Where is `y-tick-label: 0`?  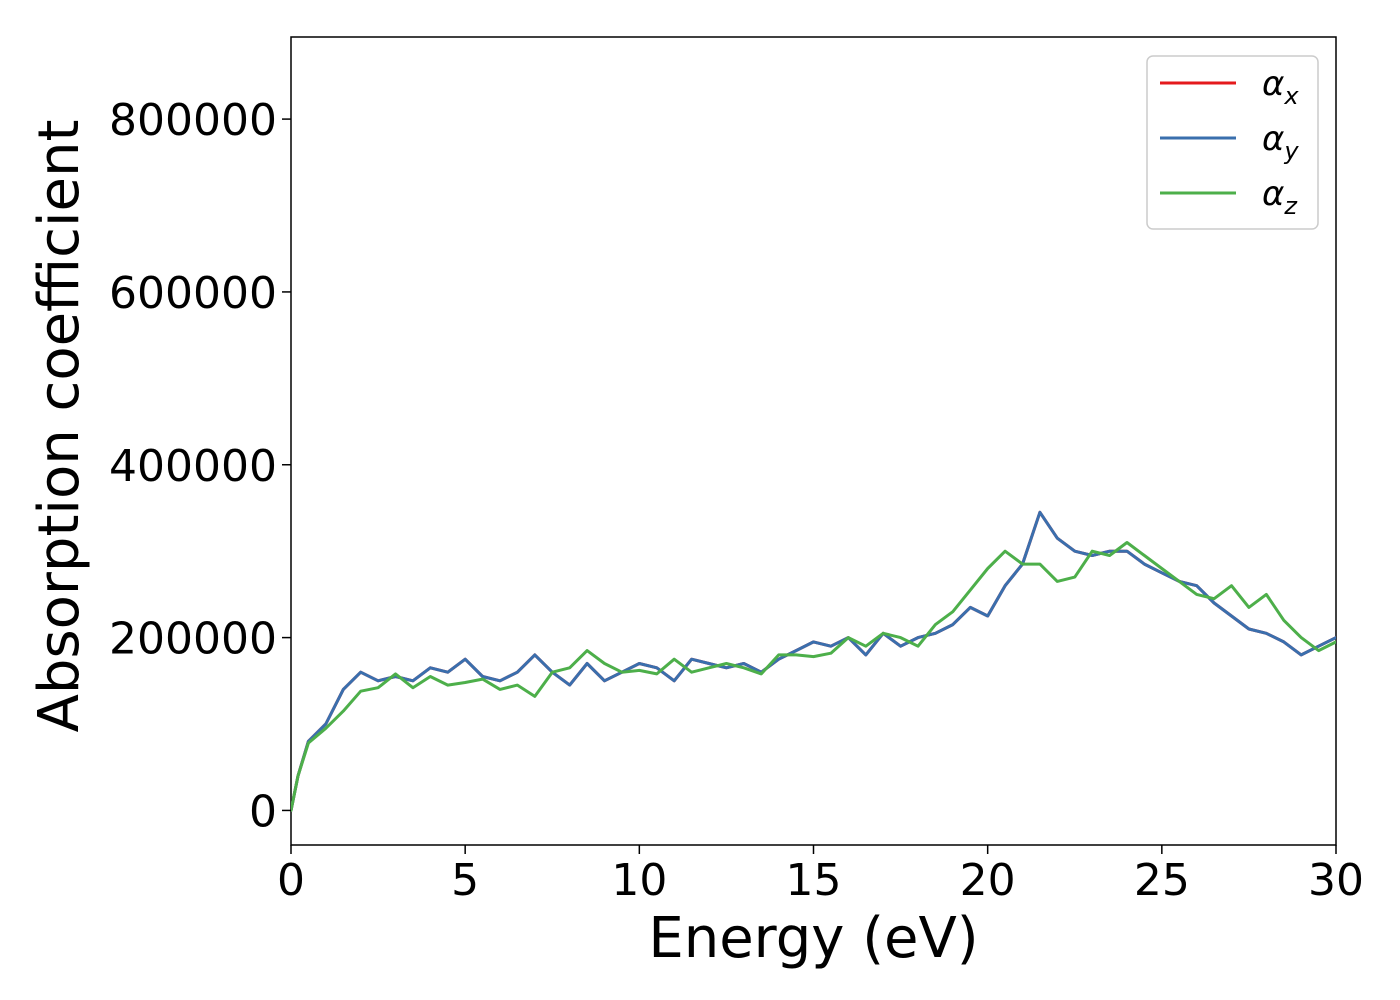 y-tick-label: 0 is located at coordinates (263, 811).